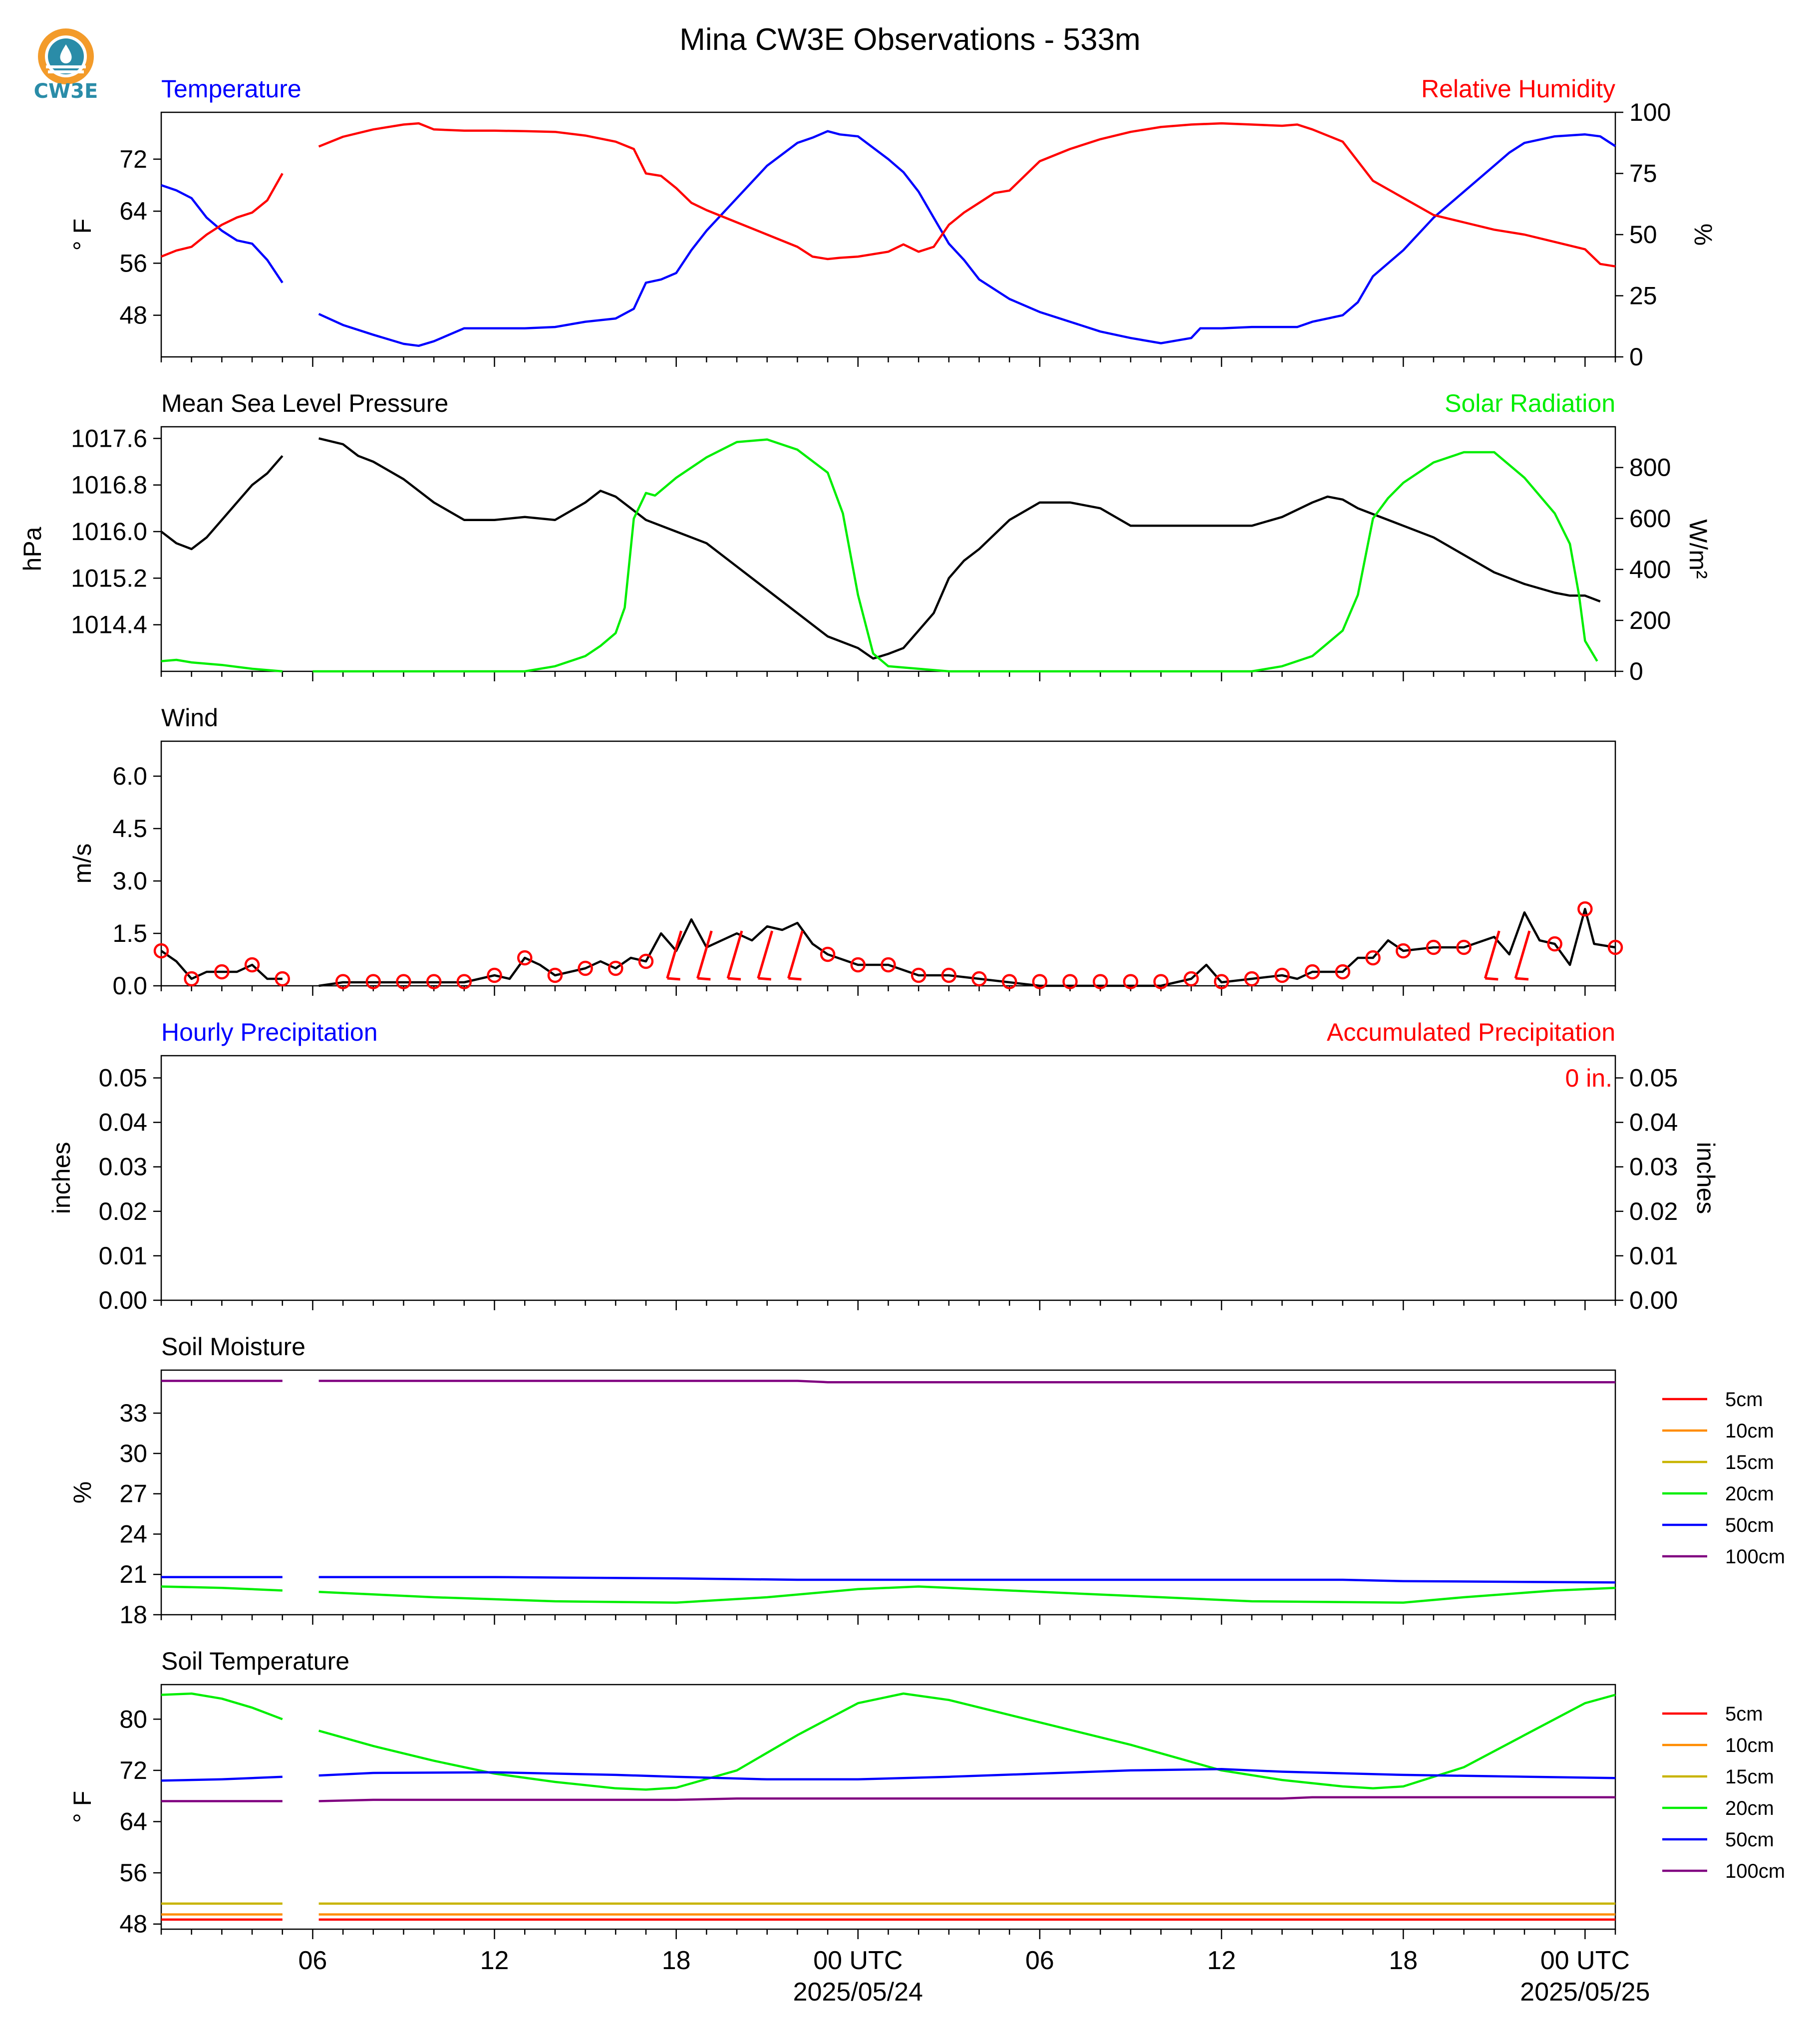 This screenshot has height=2028, width=1820. What do you see at coordinates (123, 1123) in the screenshot?
I see `y-tick-label: 0.04` at bounding box center [123, 1123].